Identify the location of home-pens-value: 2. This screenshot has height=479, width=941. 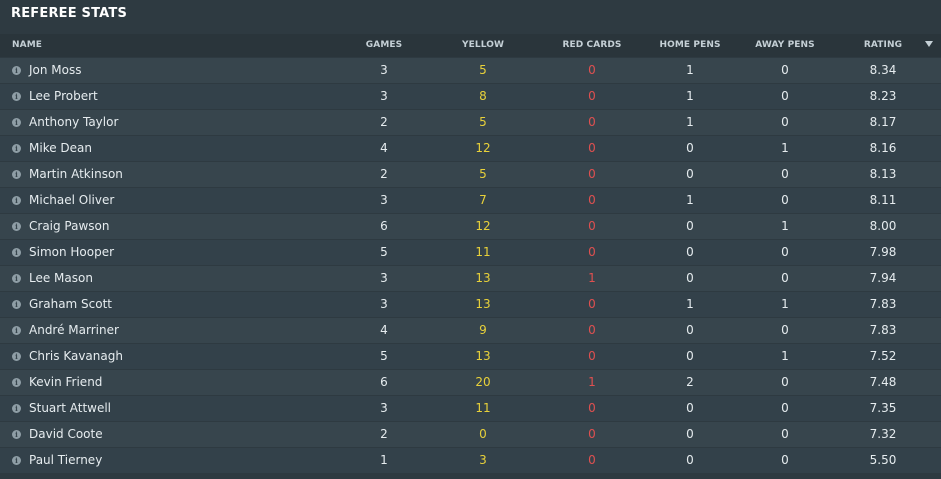
(690, 382).